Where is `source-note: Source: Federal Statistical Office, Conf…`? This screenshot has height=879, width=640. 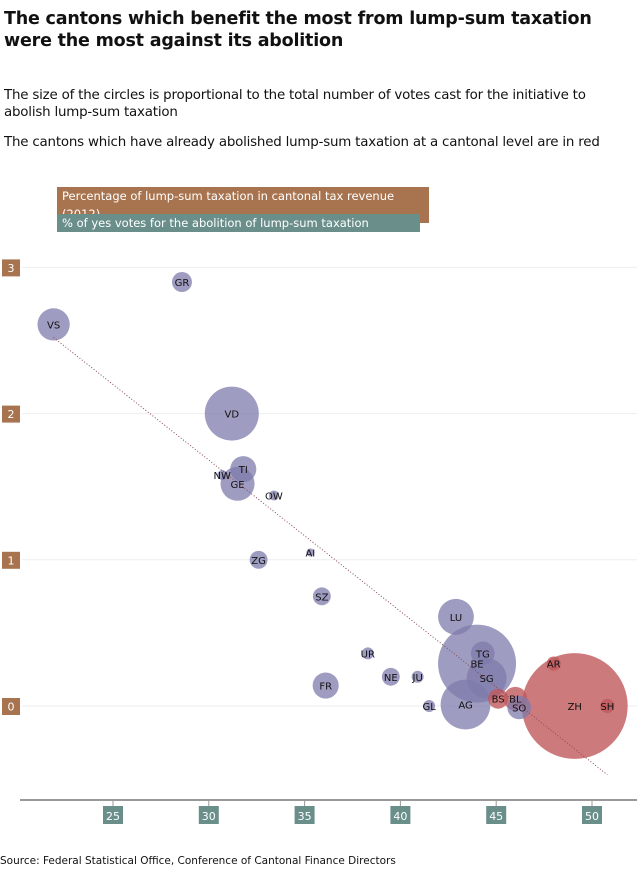 source-note: Source: Federal Statistical Office, Conf… is located at coordinates (198, 861).